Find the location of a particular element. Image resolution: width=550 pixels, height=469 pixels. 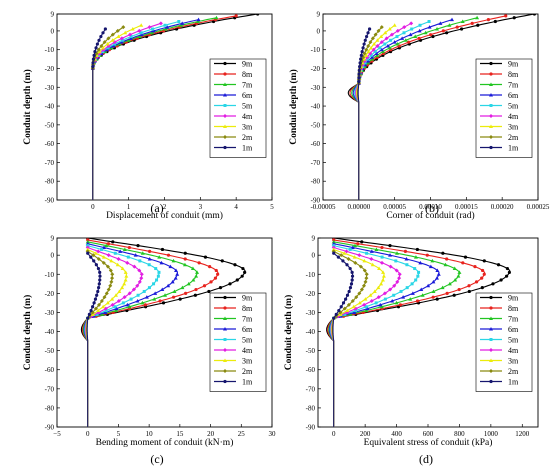

x-tick-label: 25 is located at coordinates (242, 434).